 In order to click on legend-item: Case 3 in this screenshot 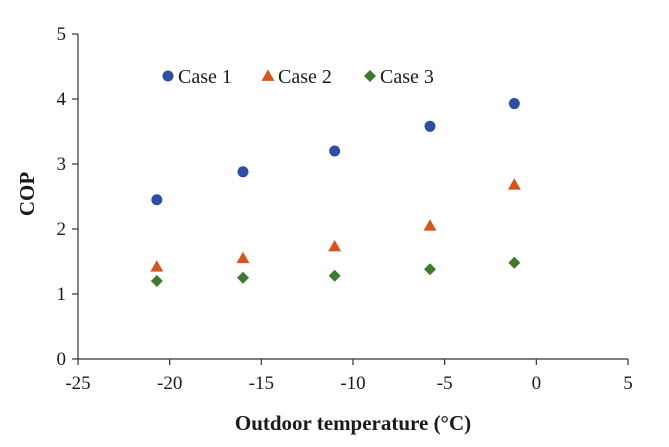, I will do `click(399, 77)`.